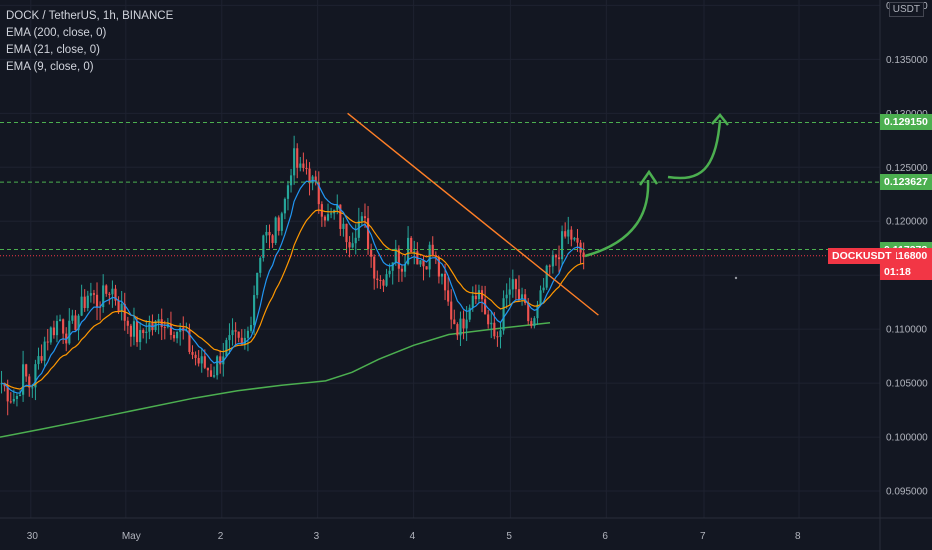 The width and height of the screenshot is (932, 550). What do you see at coordinates (53, 50) in the screenshot?
I see `legend-ema21: EMA (21, close, 0)` at bounding box center [53, 50].